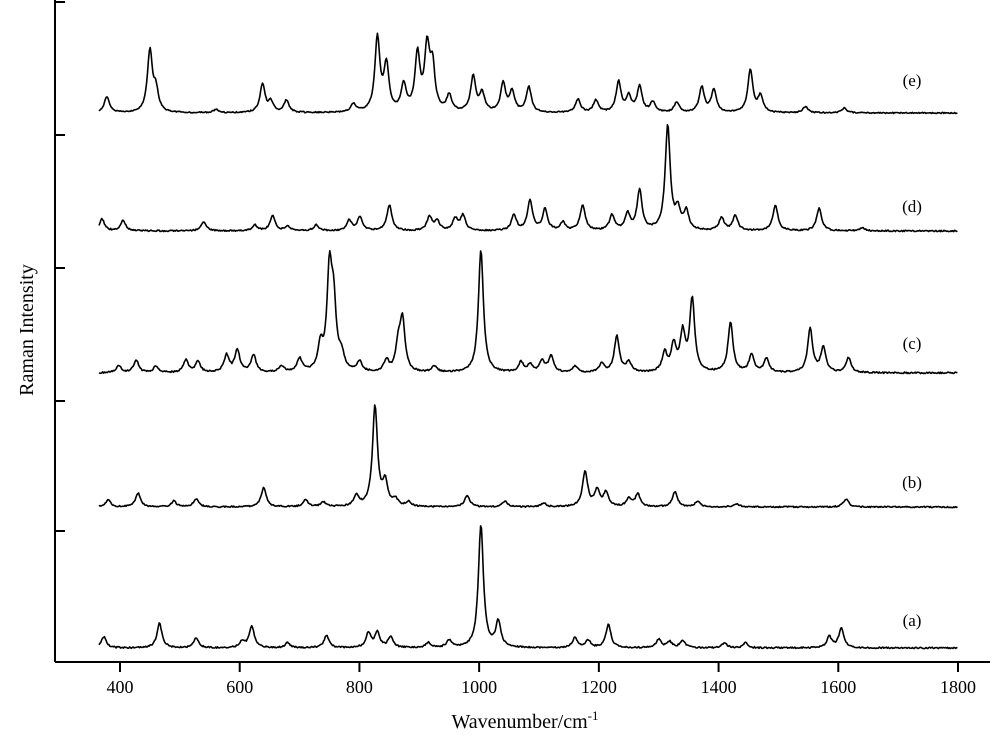 This screenshot has width=995, height=737. What do you see at coordinates (958, 687) in the screenshot?
I see `x-tick-label: 1800` at bounding box center [958, 687].